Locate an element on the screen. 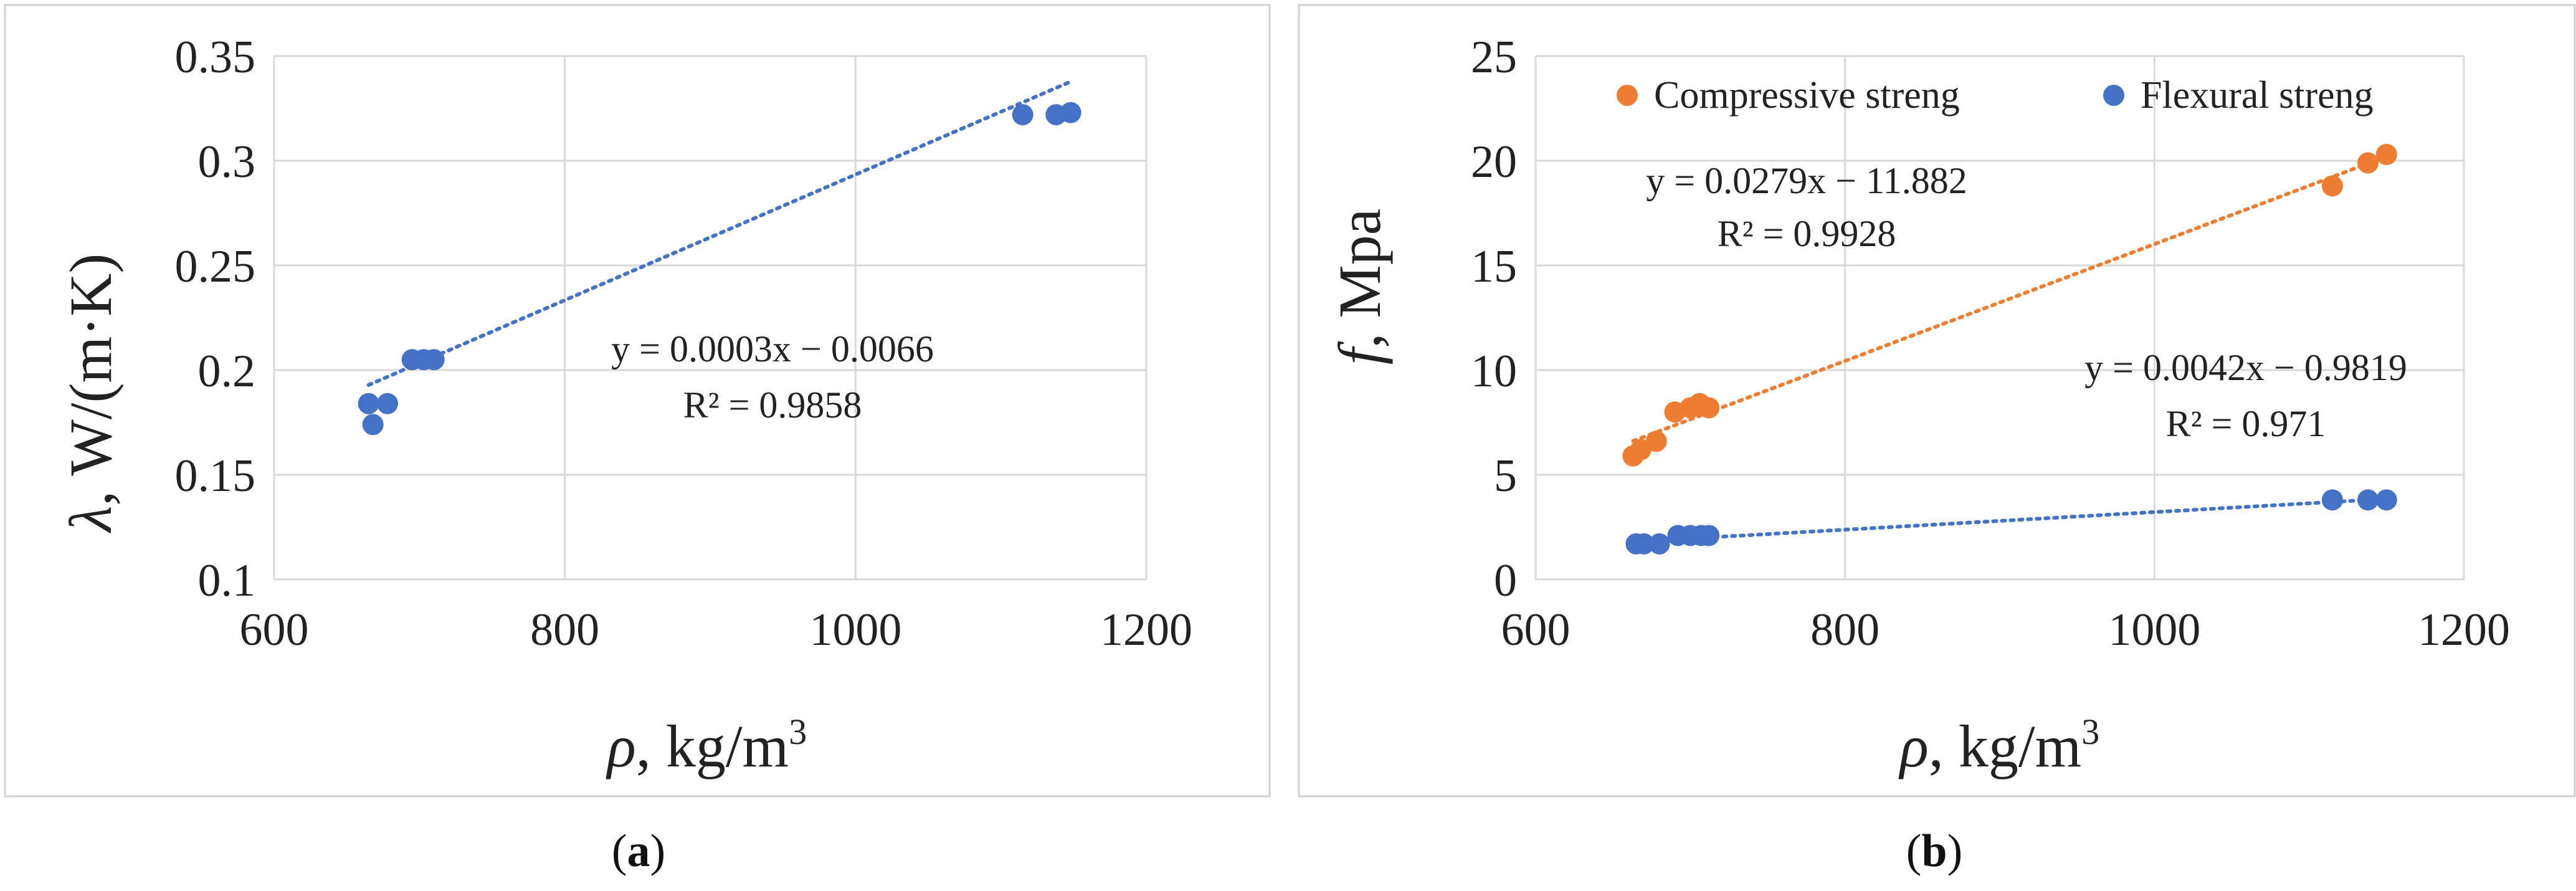 The image size is (2576, 891). y-tick-label: 5 is located at coordinates (1506, 476).